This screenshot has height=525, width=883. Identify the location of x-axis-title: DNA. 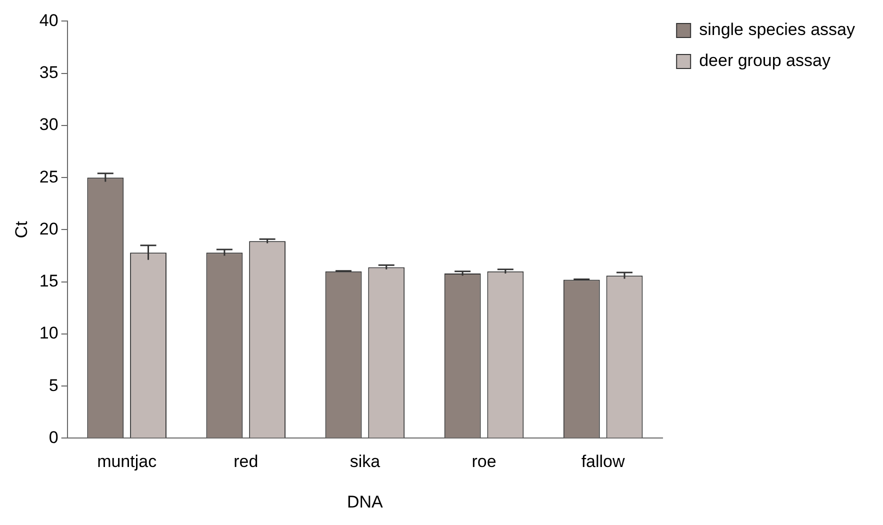
(365, 502).